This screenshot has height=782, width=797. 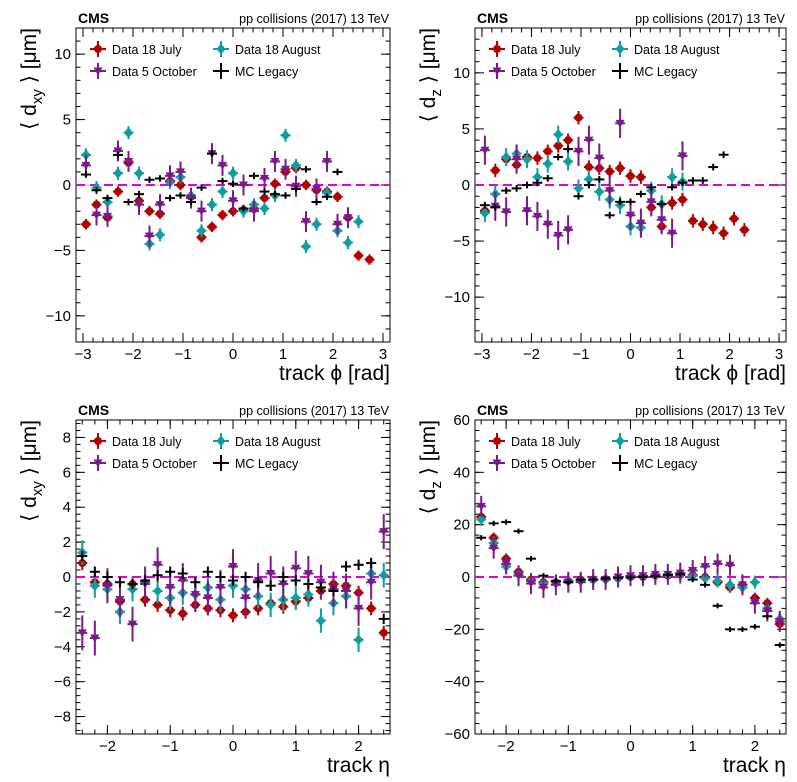 I want to click on legend-entry-oct: Data 5 October, so click(x=143, y=463).